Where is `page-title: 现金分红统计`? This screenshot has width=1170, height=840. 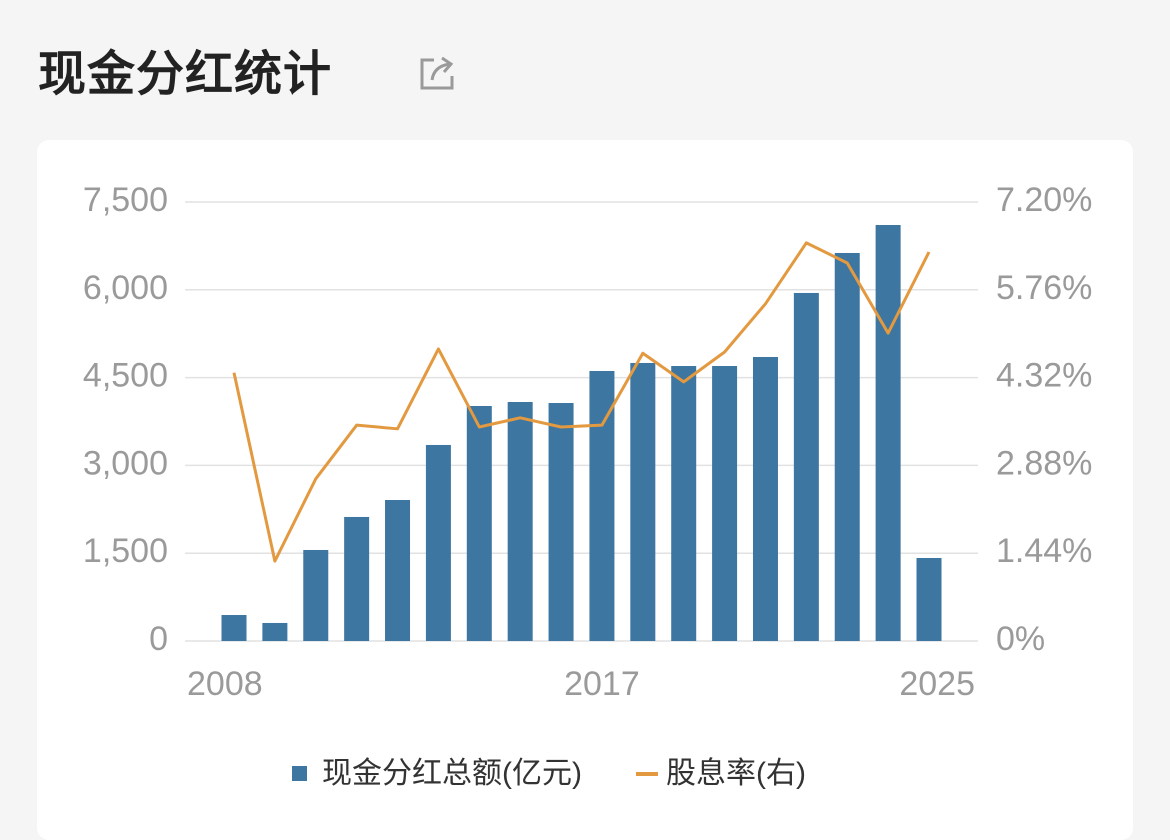
page-title: 现金分红统计 is located at coordinates (185, 74).